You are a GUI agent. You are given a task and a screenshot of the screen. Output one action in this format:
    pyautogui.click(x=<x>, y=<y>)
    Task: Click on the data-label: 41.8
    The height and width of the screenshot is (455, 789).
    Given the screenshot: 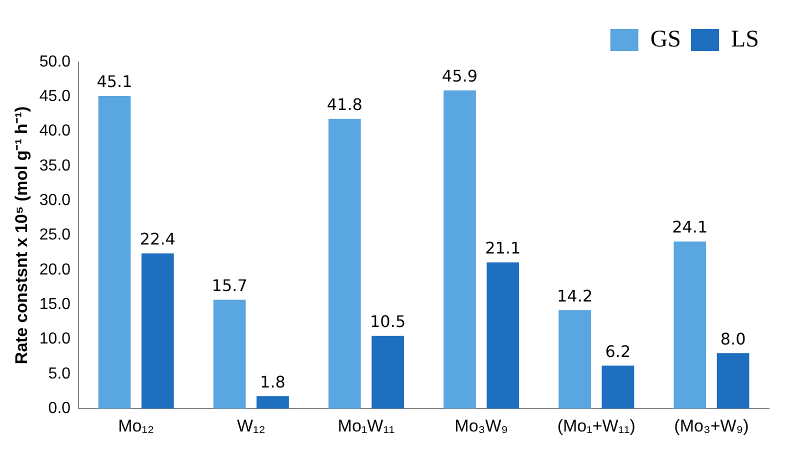 What is the action you would take?
    pyautogui.click(x=344, y=104)
    